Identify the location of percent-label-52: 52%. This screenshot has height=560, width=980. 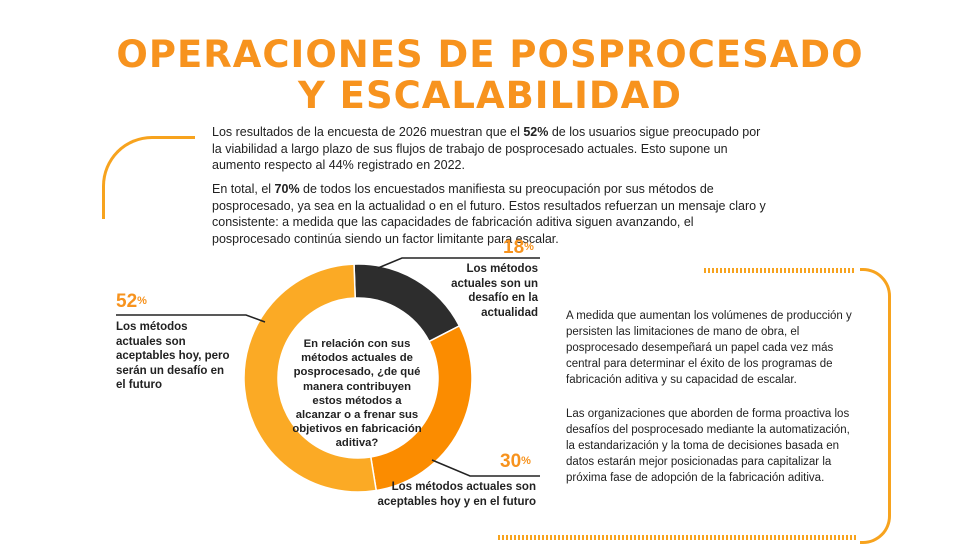
(131, 302).